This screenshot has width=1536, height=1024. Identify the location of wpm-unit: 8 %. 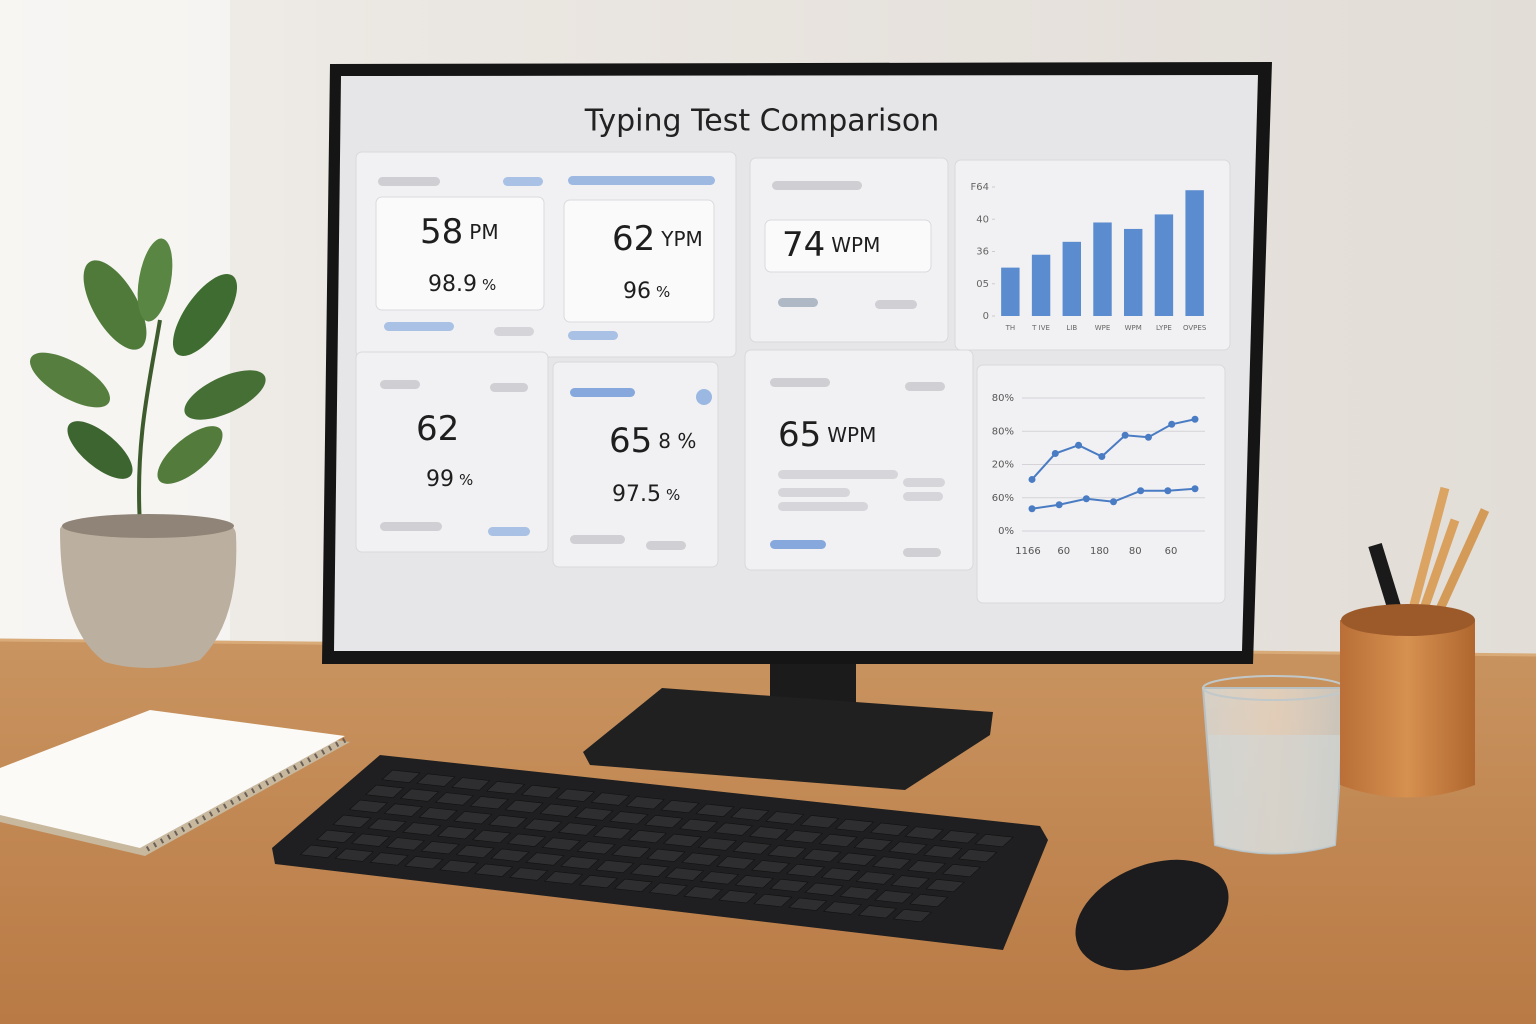
(677, 441).